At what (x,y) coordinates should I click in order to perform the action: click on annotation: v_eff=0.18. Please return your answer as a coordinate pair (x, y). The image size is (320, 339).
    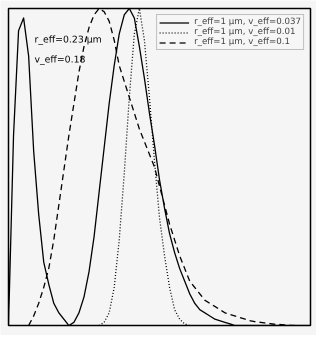
    Looking at the image, I should click on (60, 60).